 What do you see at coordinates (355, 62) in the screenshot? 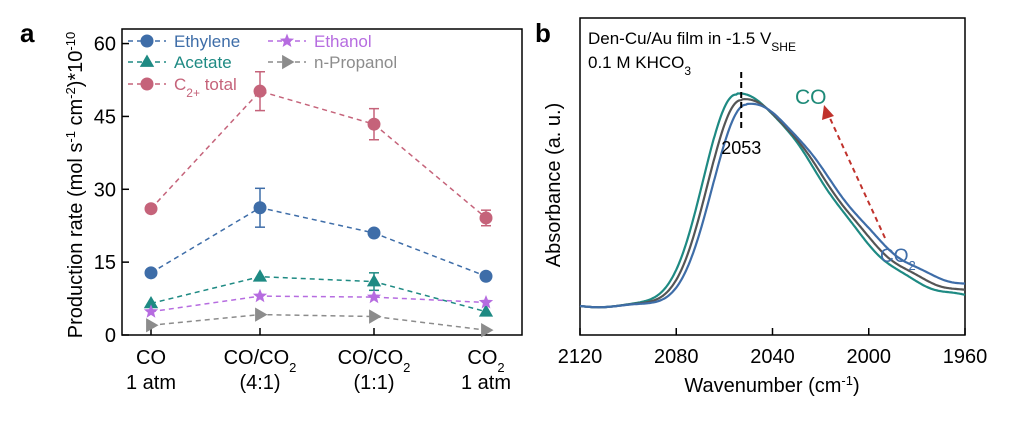
I see `legend-label-propanol: n-Propanol` at bounding box center [355, 62].